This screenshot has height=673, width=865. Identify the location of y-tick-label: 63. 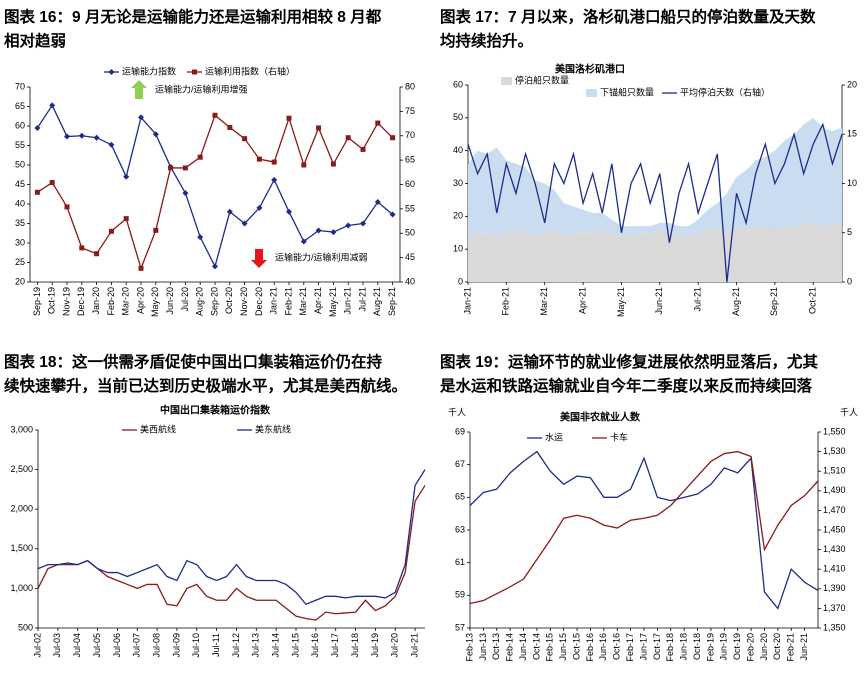
(460, 529).